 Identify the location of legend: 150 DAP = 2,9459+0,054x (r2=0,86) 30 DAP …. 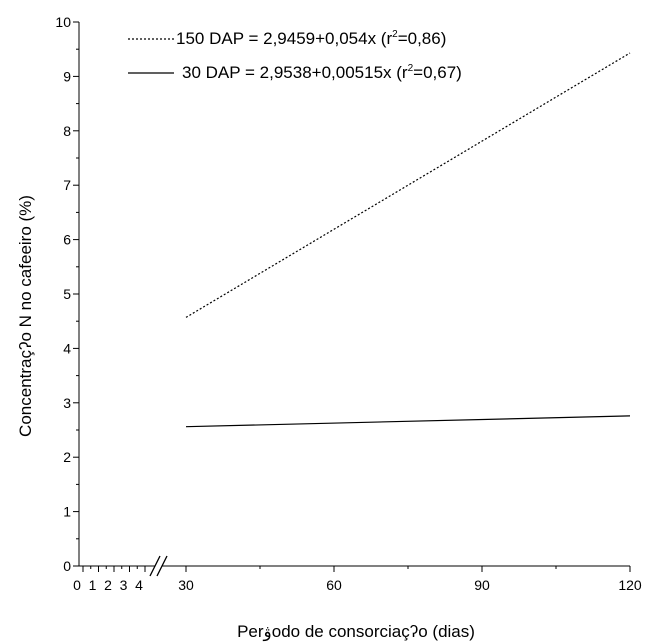
(295, 55).